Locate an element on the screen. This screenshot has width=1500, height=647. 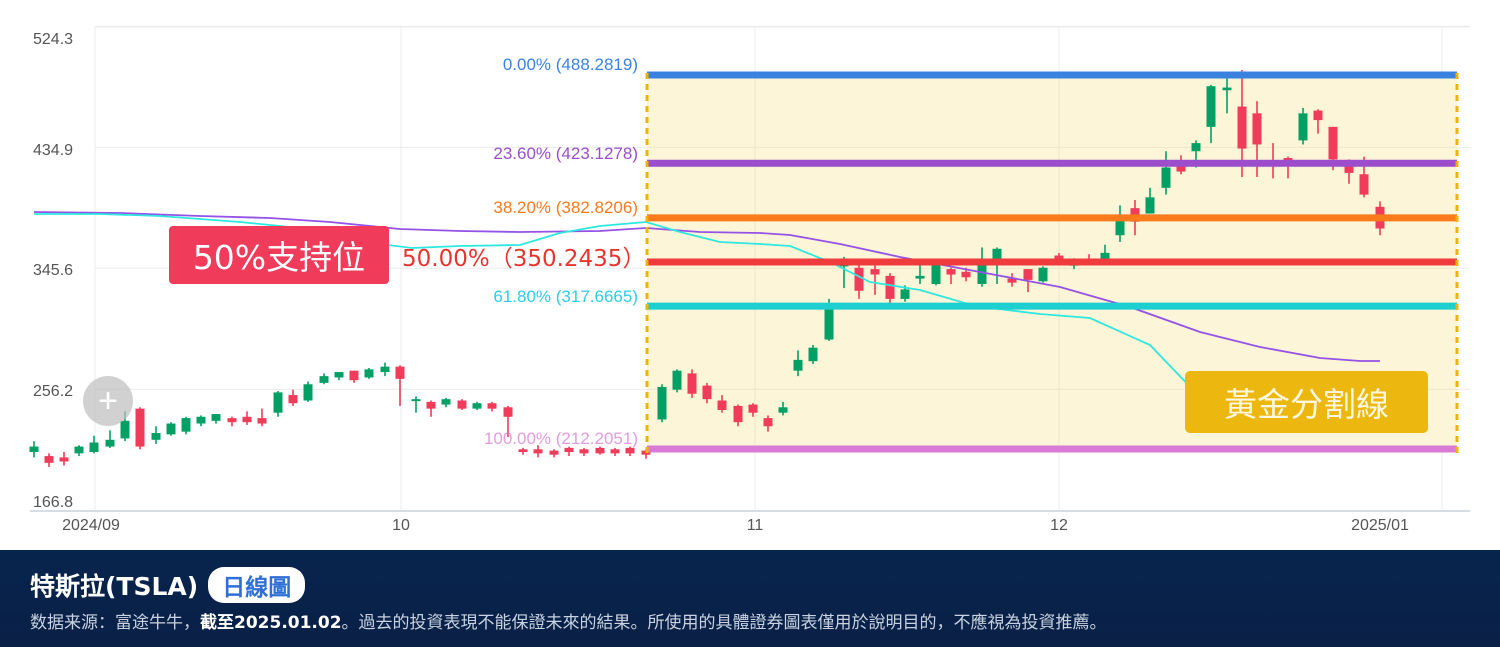
plus-icon: + is located at coordinates (108, 401).